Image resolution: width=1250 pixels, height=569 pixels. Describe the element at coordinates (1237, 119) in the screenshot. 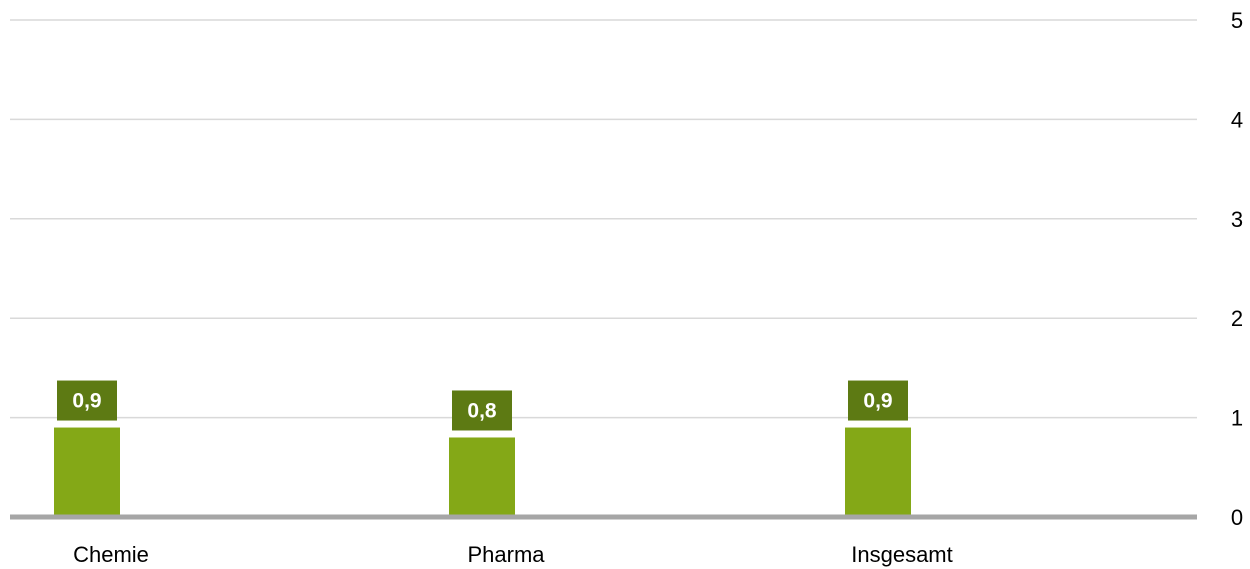

I see `y-tick-label: 4` at that location.